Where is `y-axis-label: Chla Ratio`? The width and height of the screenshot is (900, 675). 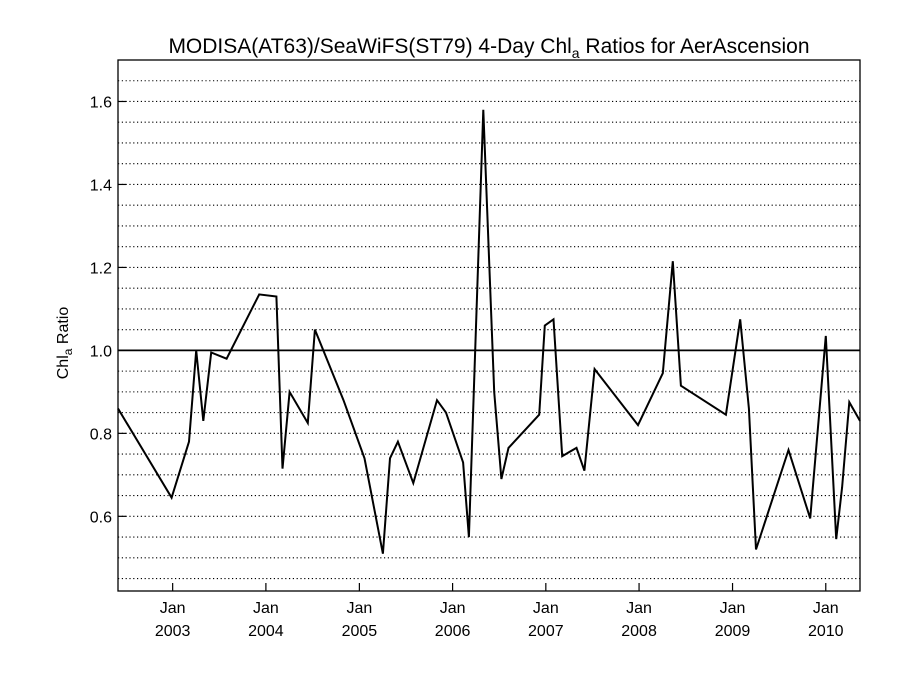 y-axis-label: Chla Ratio is located at coordinates (65, 343).